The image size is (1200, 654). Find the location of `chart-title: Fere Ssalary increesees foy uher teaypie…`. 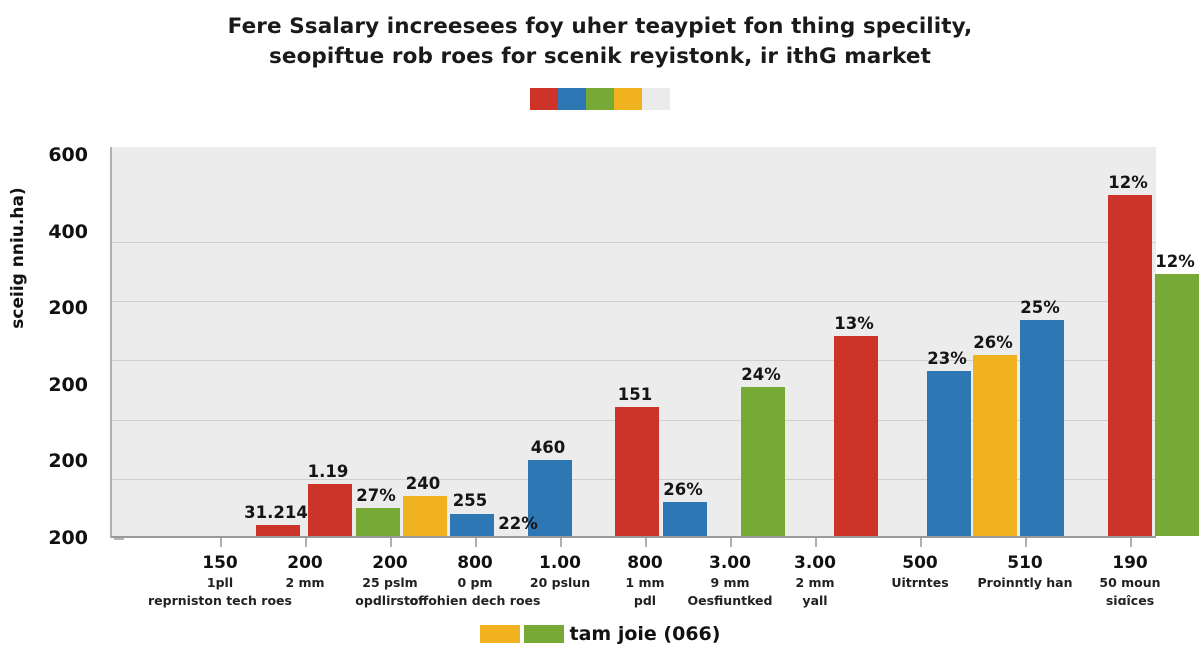

chart-title: Fere Ssalary increesees foy uher teaypie… is located at coordinates (600, 41).